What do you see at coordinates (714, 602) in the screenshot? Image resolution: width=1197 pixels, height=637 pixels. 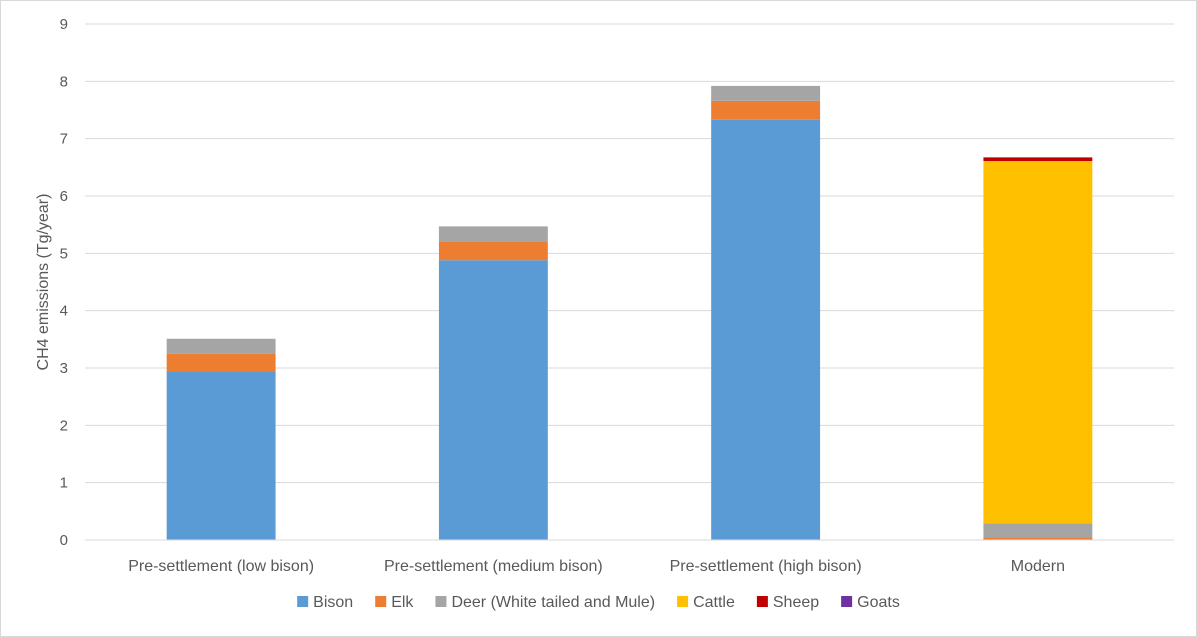 I see `legend-label: Cattle` at bounding box center [714, 602].